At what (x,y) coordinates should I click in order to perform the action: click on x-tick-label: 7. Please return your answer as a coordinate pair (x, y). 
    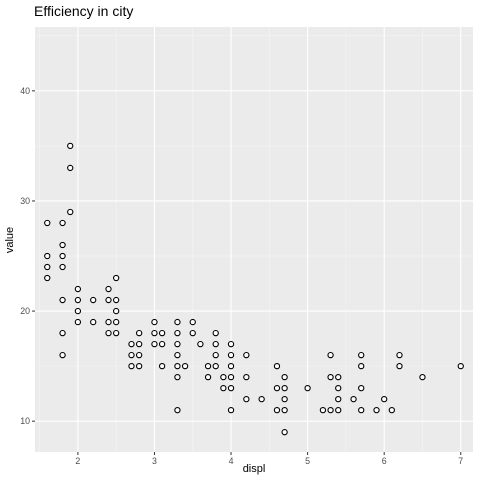
    Looking at the image, I should click on (460, 461).